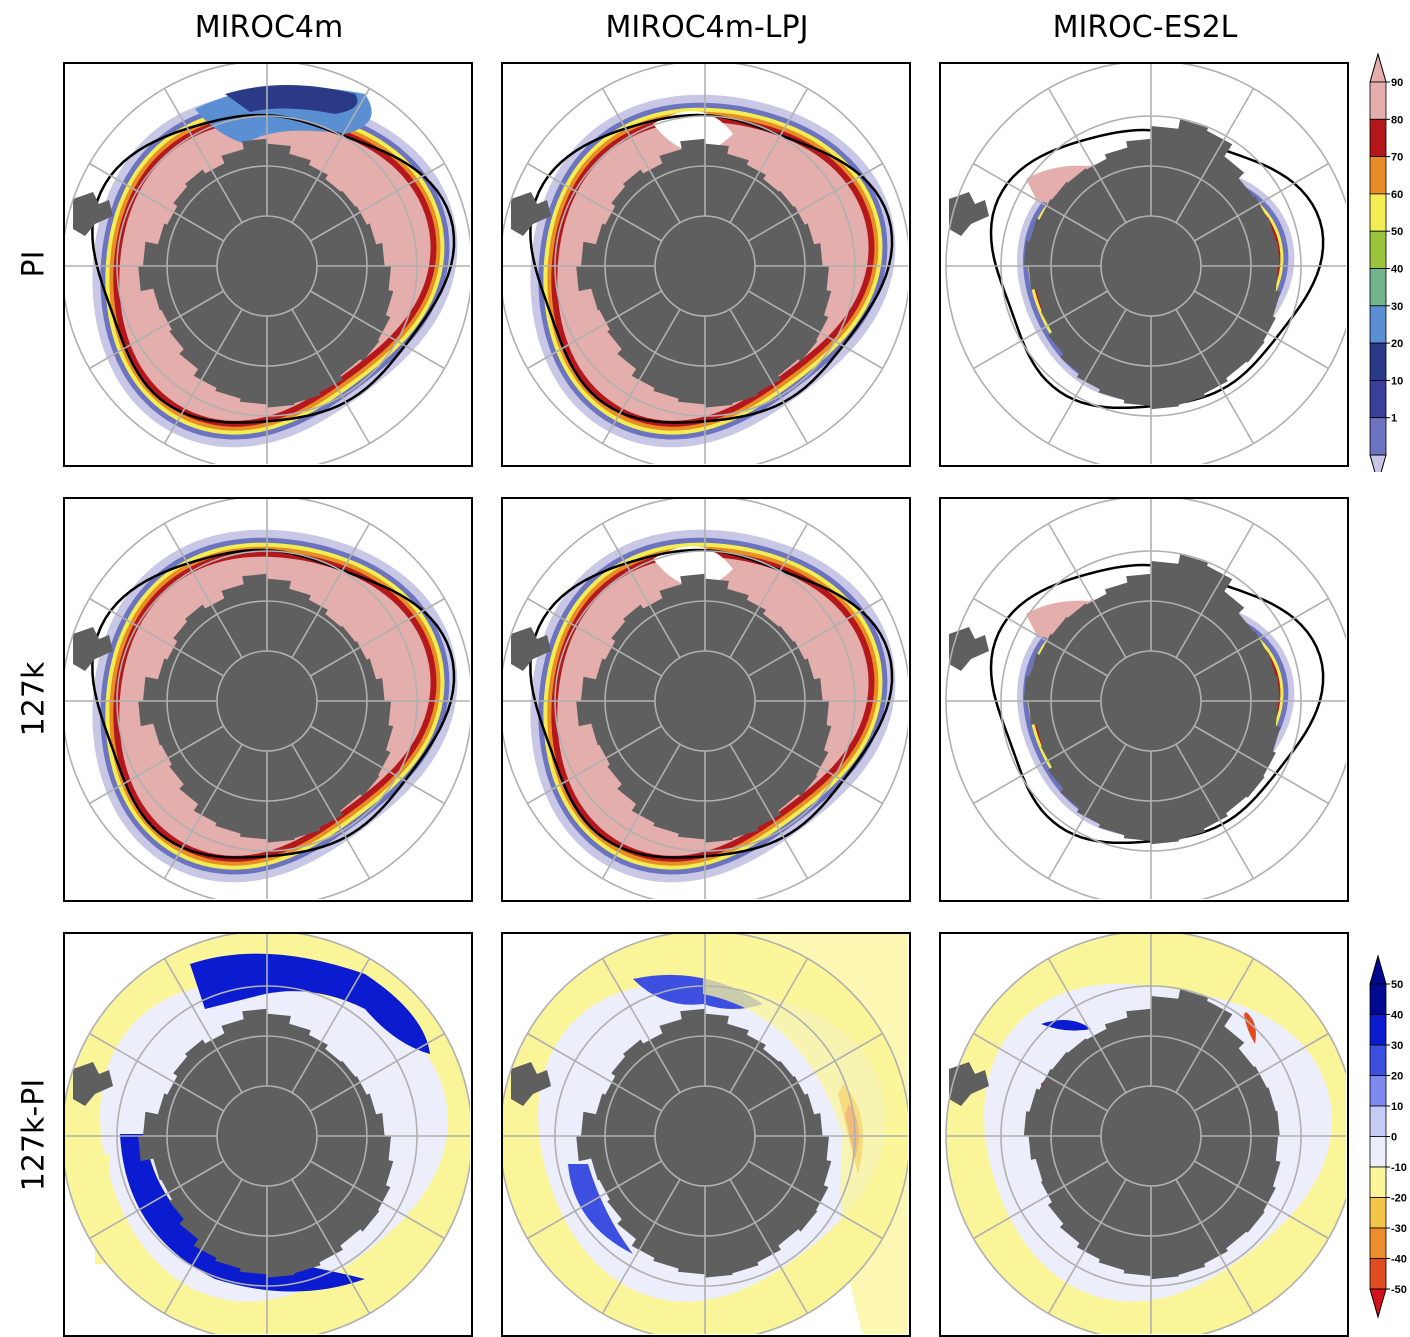 The image size is (1410, 1337). I want to click on column-title-2: MIROC4m-LPJ, so click(707, 27).